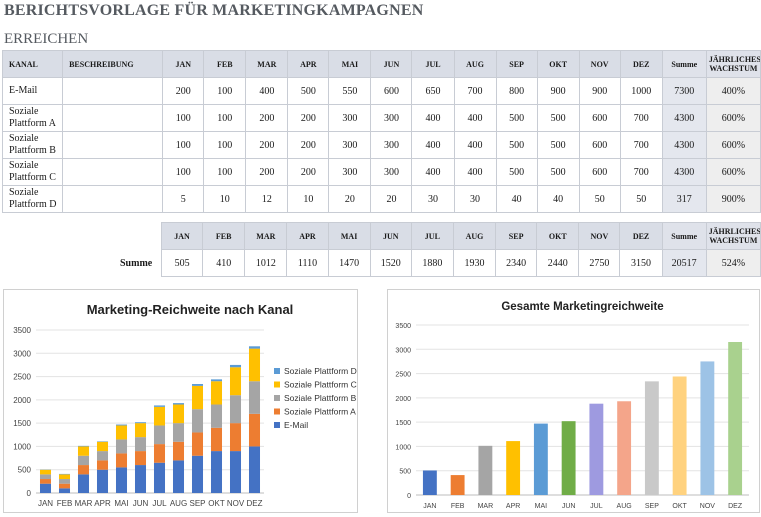 The height and width of the screenshot is (517, 761). Describe the element at coordinates (599, 263) in the screenshot. I see `totals-value-cell: 2750` at that location.